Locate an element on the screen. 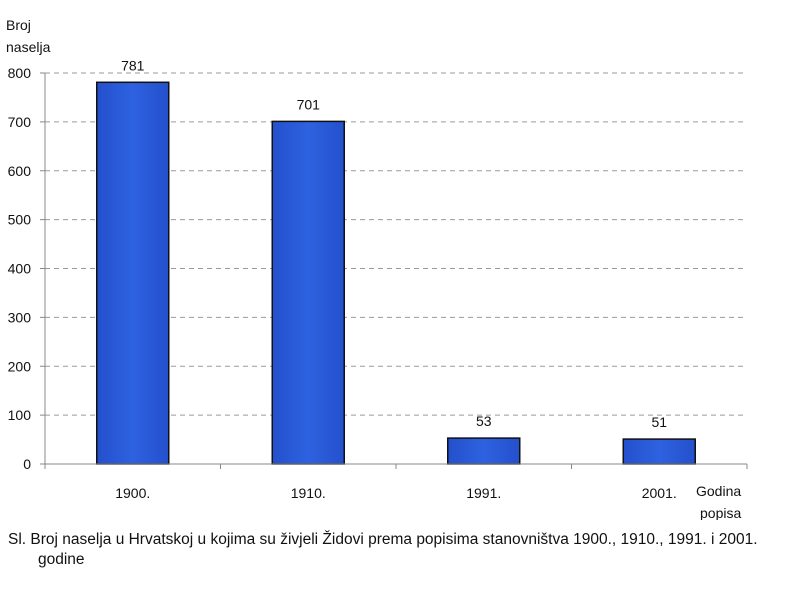  data-label: 53 is located at coordinates (484, 421).